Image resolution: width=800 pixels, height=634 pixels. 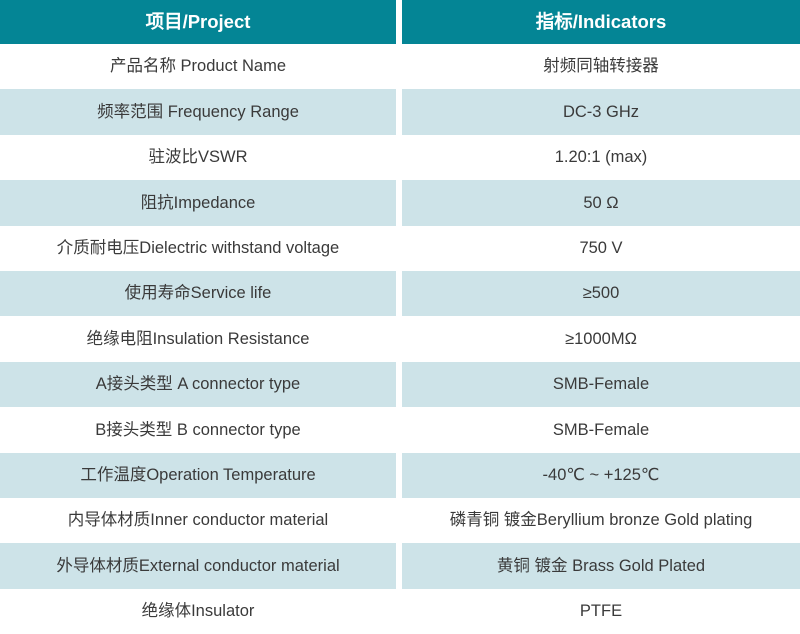 What do you see at coordinates (601, 157) in the screenshot?
I see `indicator-cell: 1.20:1 (max)` at bounding box center [601, 157].